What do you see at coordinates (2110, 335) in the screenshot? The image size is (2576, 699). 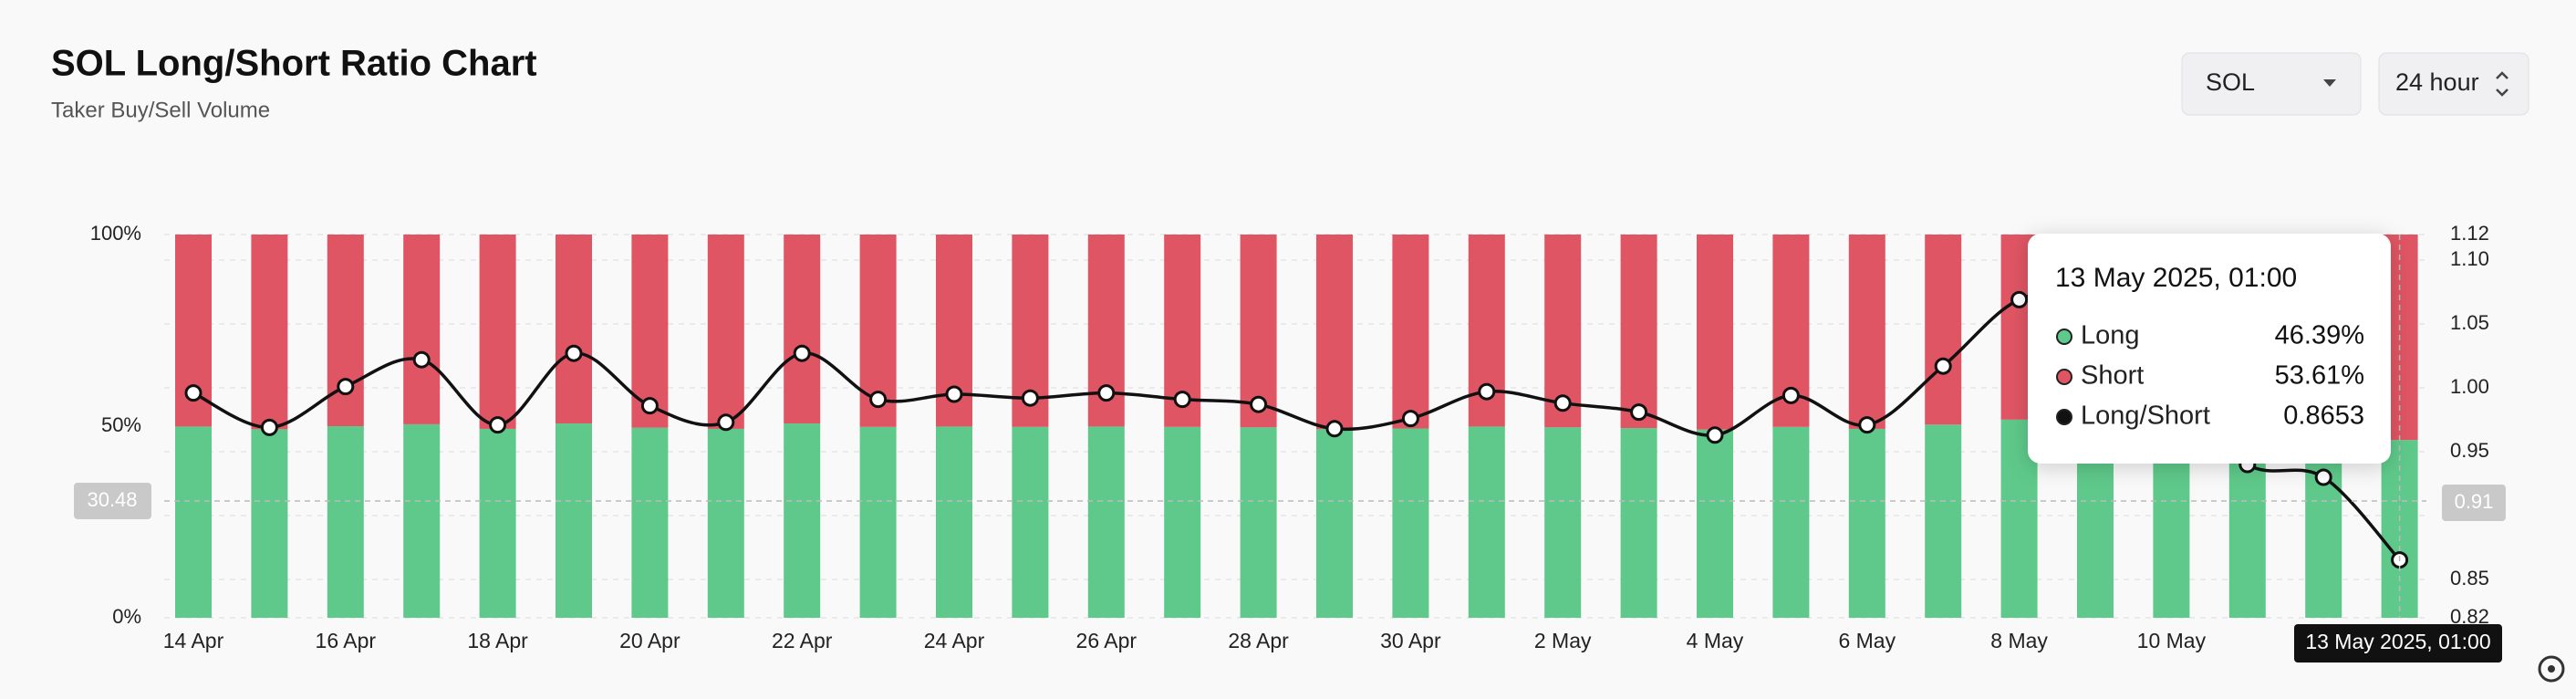 I see `tooltip-name: Long` at bounding box center [2110, 335].